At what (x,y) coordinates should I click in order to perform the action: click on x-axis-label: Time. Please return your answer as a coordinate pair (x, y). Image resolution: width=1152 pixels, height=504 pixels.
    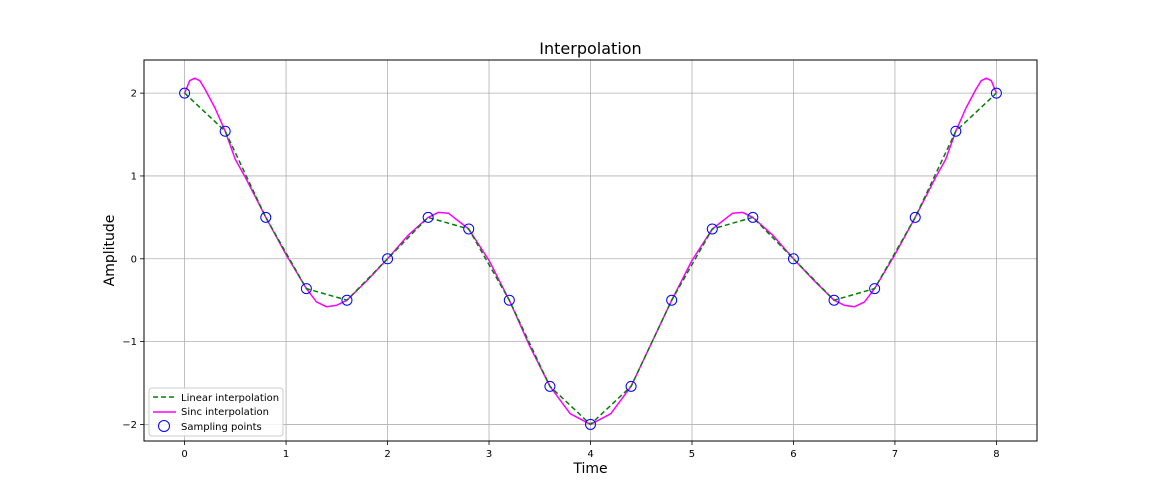
    Looking at the image, I should click on (589, 469).